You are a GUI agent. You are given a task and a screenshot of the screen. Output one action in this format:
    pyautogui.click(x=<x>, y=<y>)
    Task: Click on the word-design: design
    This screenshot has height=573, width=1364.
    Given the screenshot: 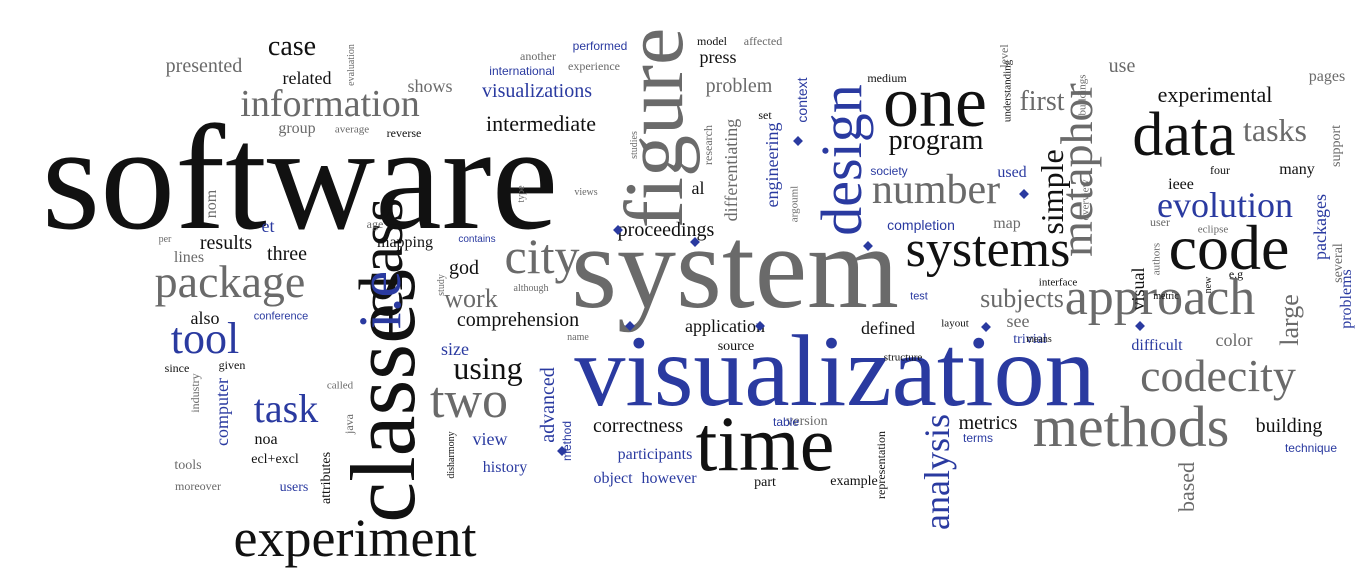 What is the action you would take?
    pyautogui.click(x=841, y=160)
    